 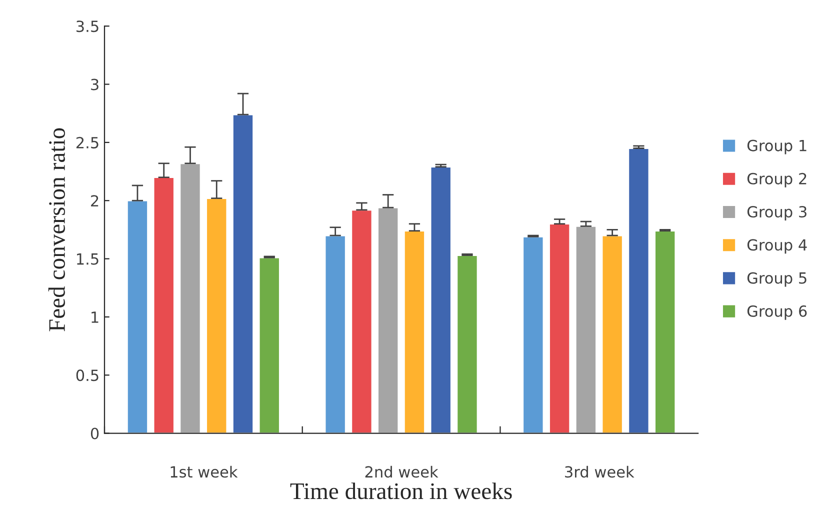 I want to click on y-tick-label: 1.5, so click(x=87, y=259).